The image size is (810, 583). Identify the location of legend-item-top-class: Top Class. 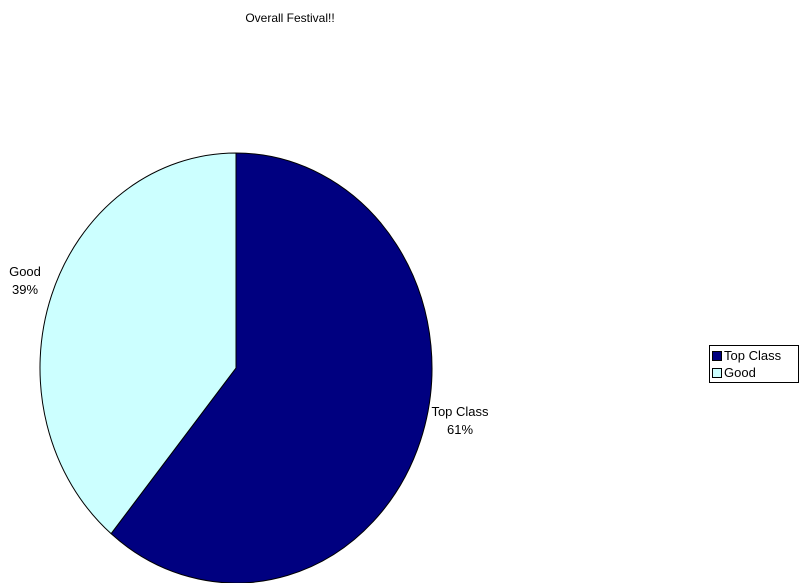
(754, 355).